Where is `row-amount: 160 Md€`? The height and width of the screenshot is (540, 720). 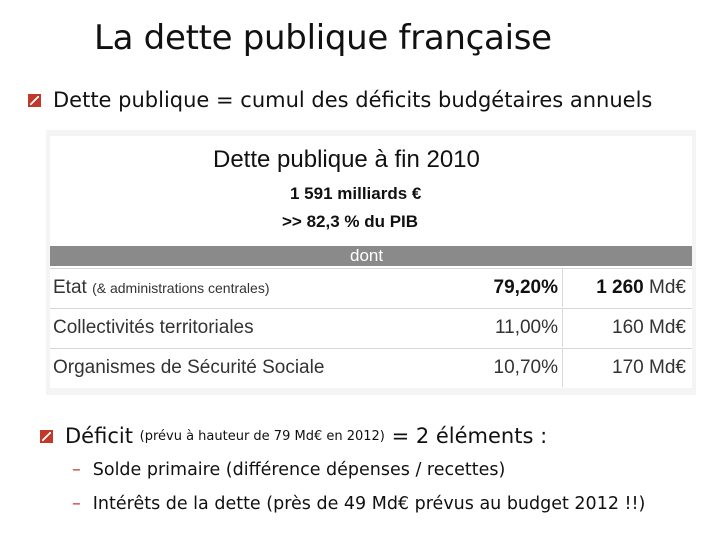
row-amount: 160 Md€ is located at coordinates (649, 327).